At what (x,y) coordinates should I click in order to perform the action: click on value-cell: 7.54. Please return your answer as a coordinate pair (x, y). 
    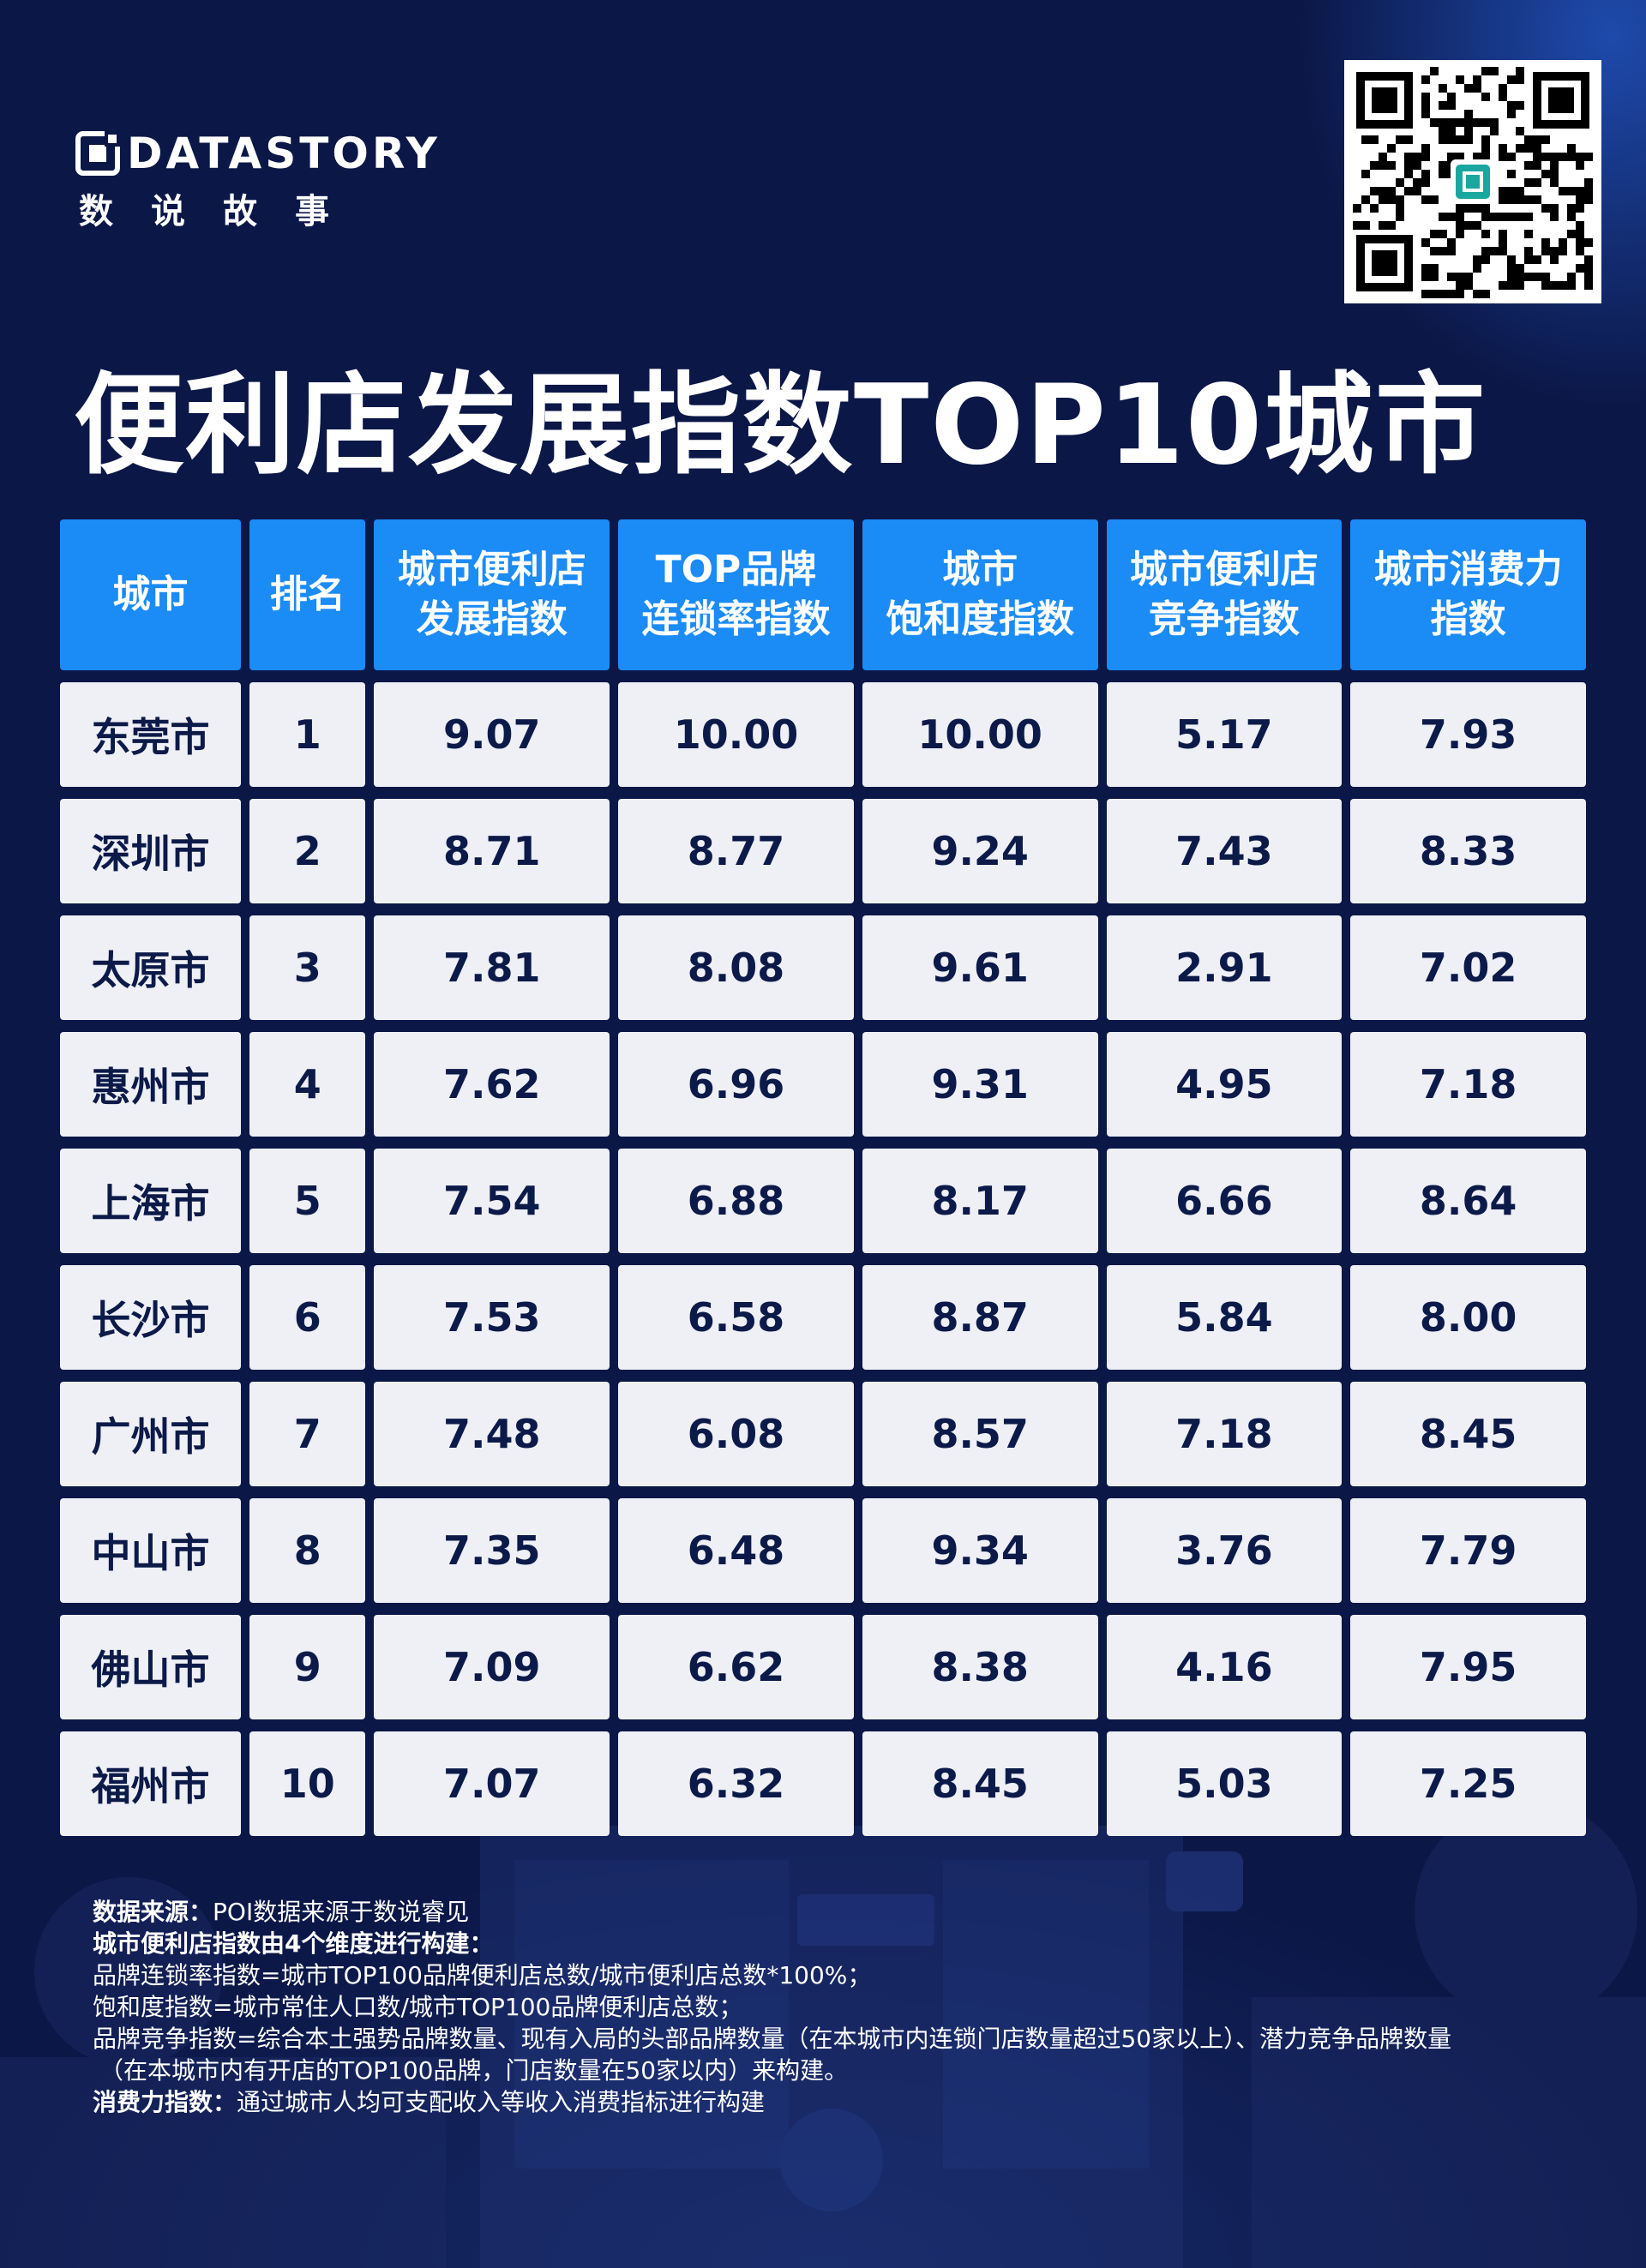
    Looking at the image, I should click on (492, 1201).